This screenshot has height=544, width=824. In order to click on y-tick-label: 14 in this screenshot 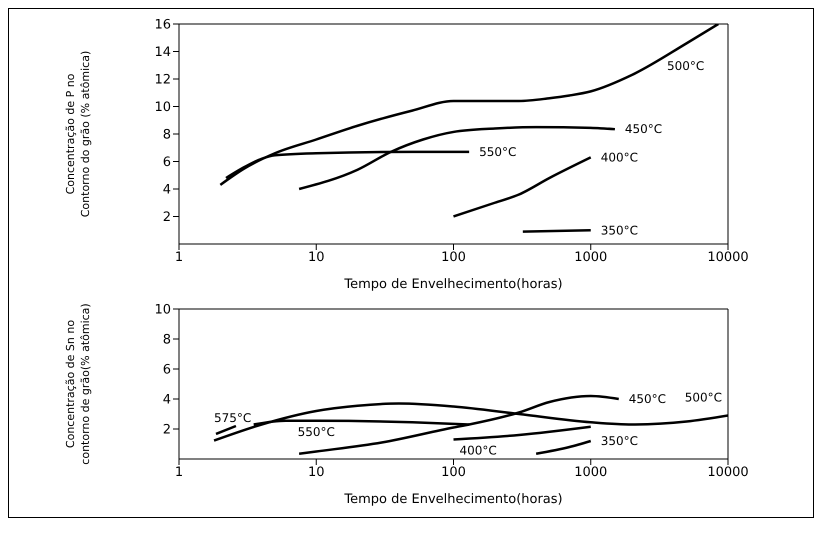, I will do `click(162, 52)`.